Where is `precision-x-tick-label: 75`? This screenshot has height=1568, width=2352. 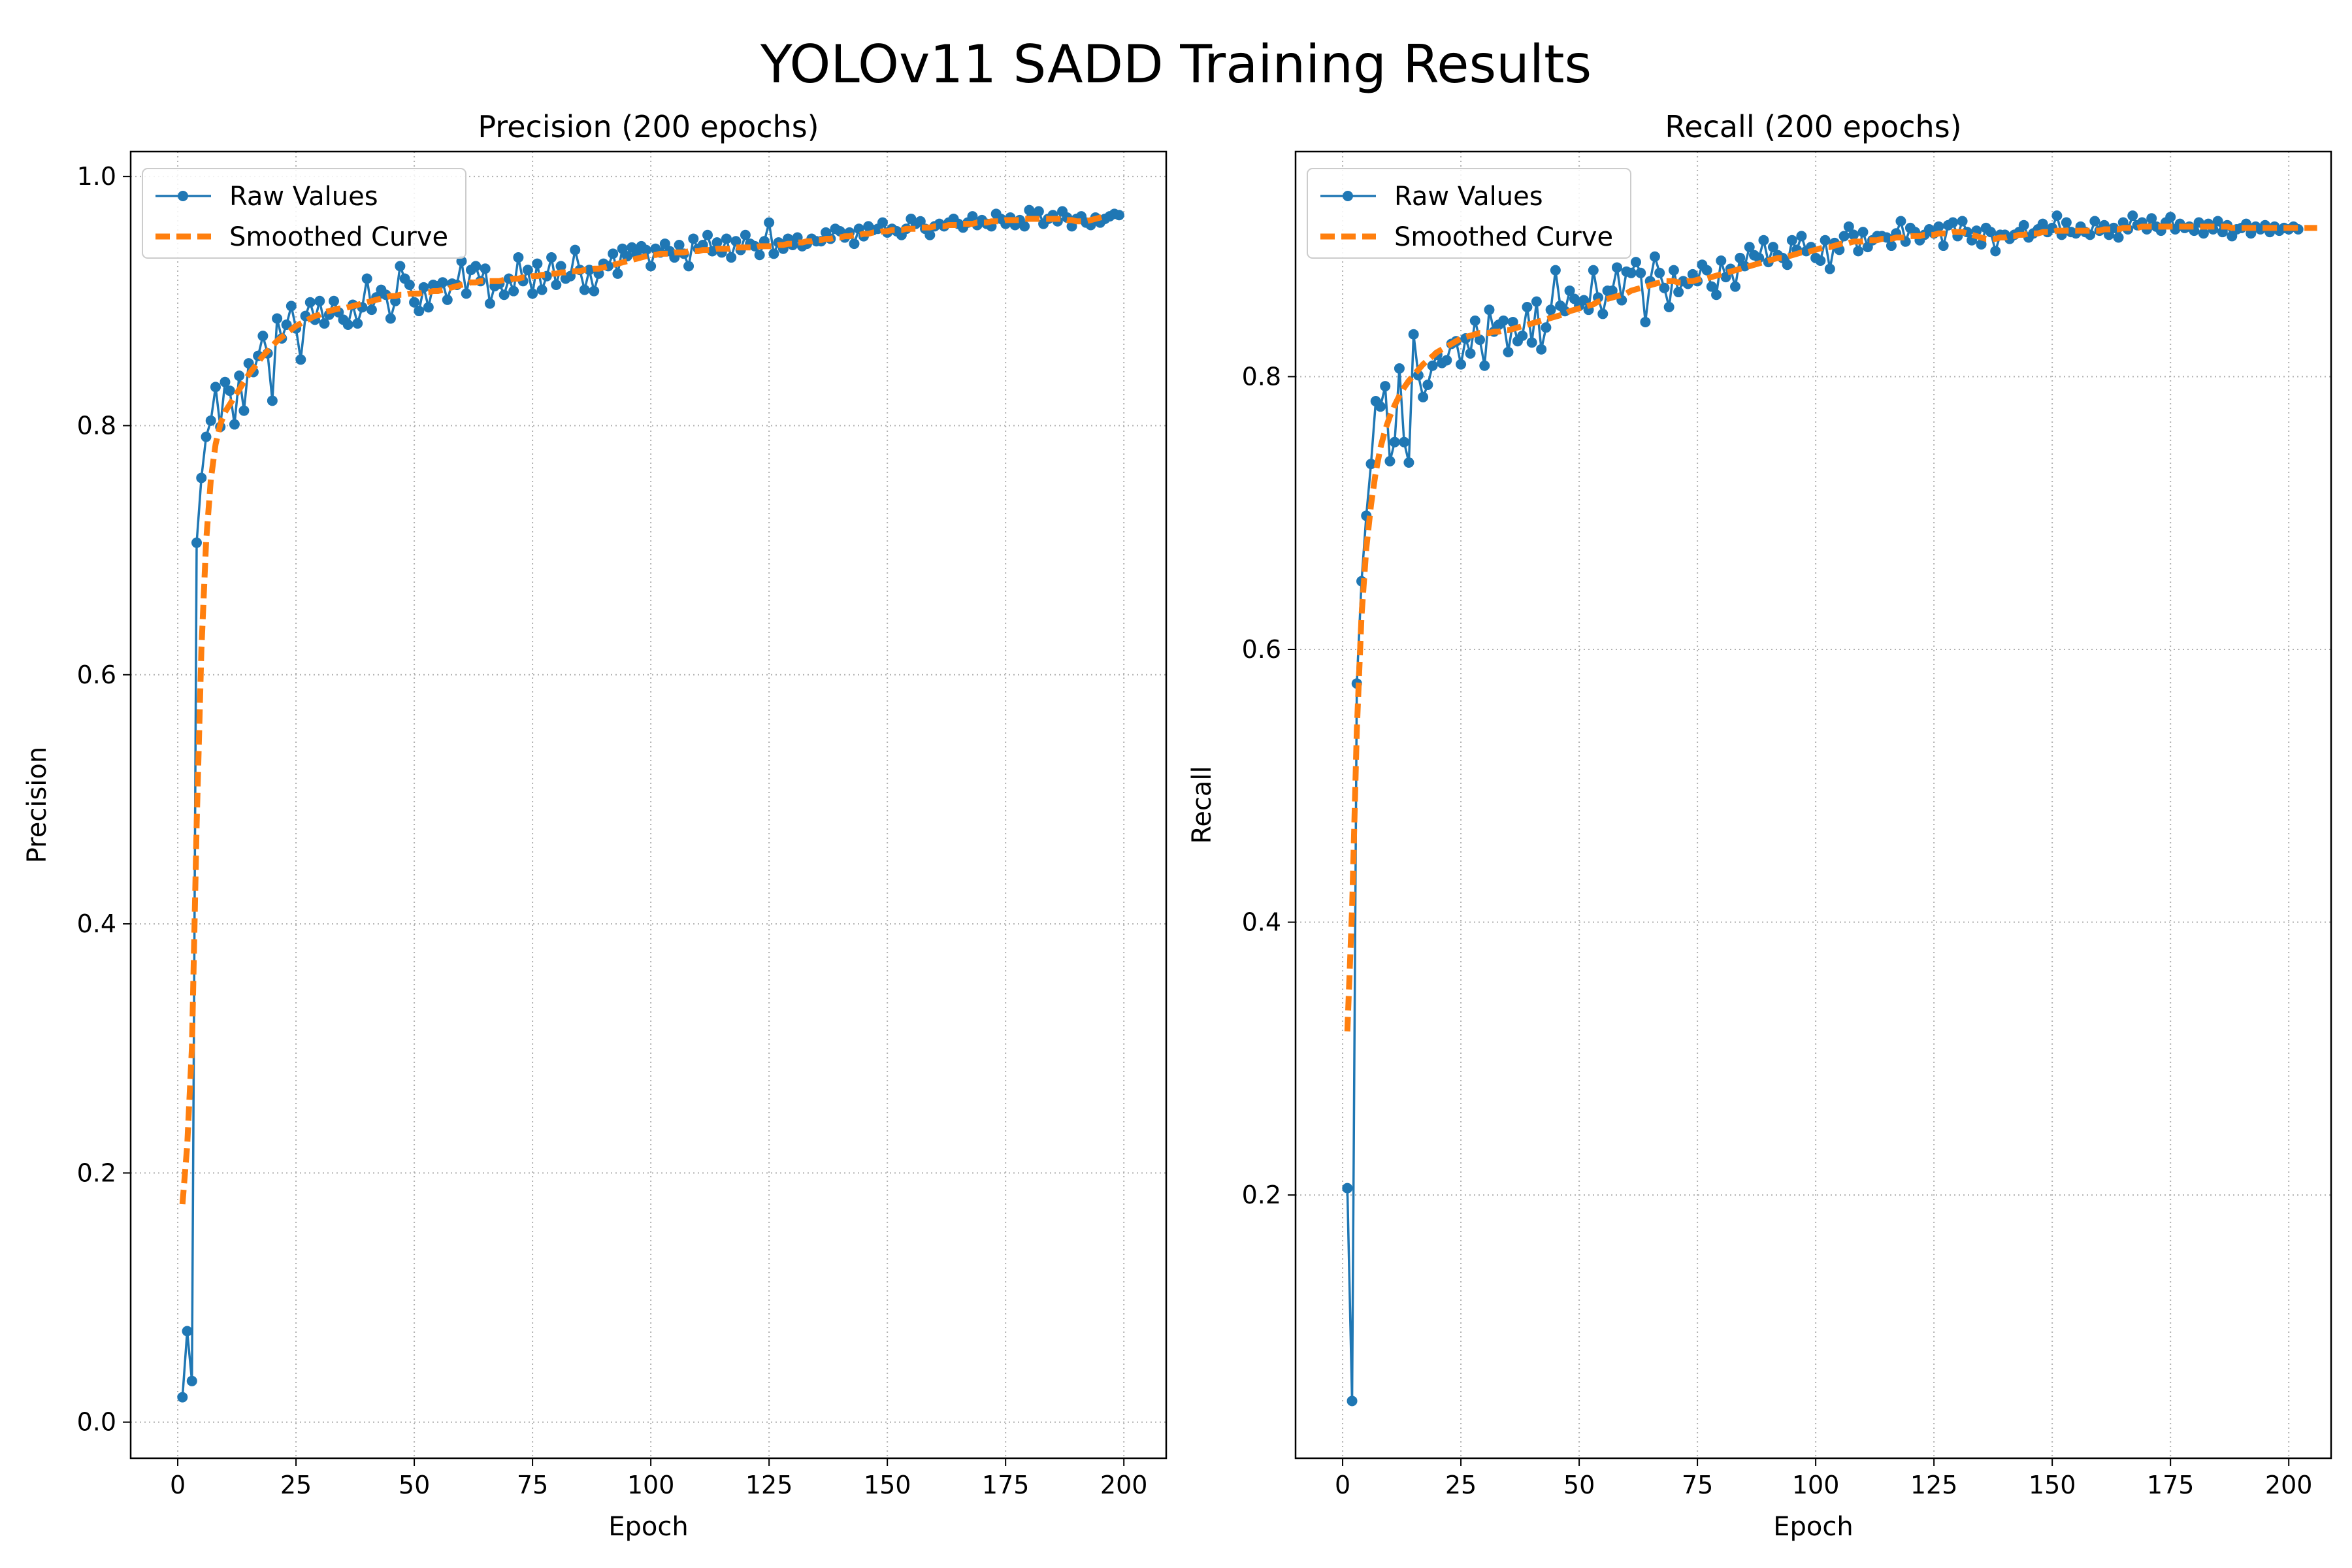
precision-x-tick-label: 75 is located at coordinates (532, 1485).